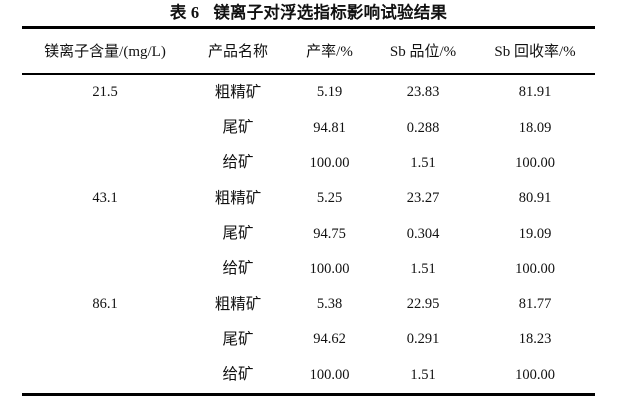 The height and width of the screenshot is (402, 617). What do you see at coordinates (535, 233) in the screenshot?
I see `cell-sb-recovery: 19.09` at bounding box center [535, 233].